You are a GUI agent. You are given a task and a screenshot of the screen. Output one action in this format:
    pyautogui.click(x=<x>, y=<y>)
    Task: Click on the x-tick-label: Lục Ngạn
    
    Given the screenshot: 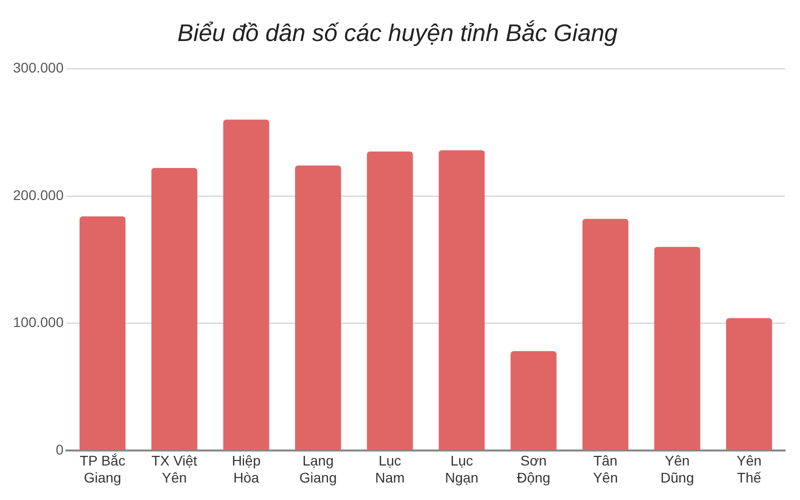 What is the action you would take?
    pyautogui.click(x=461, y=469)
    